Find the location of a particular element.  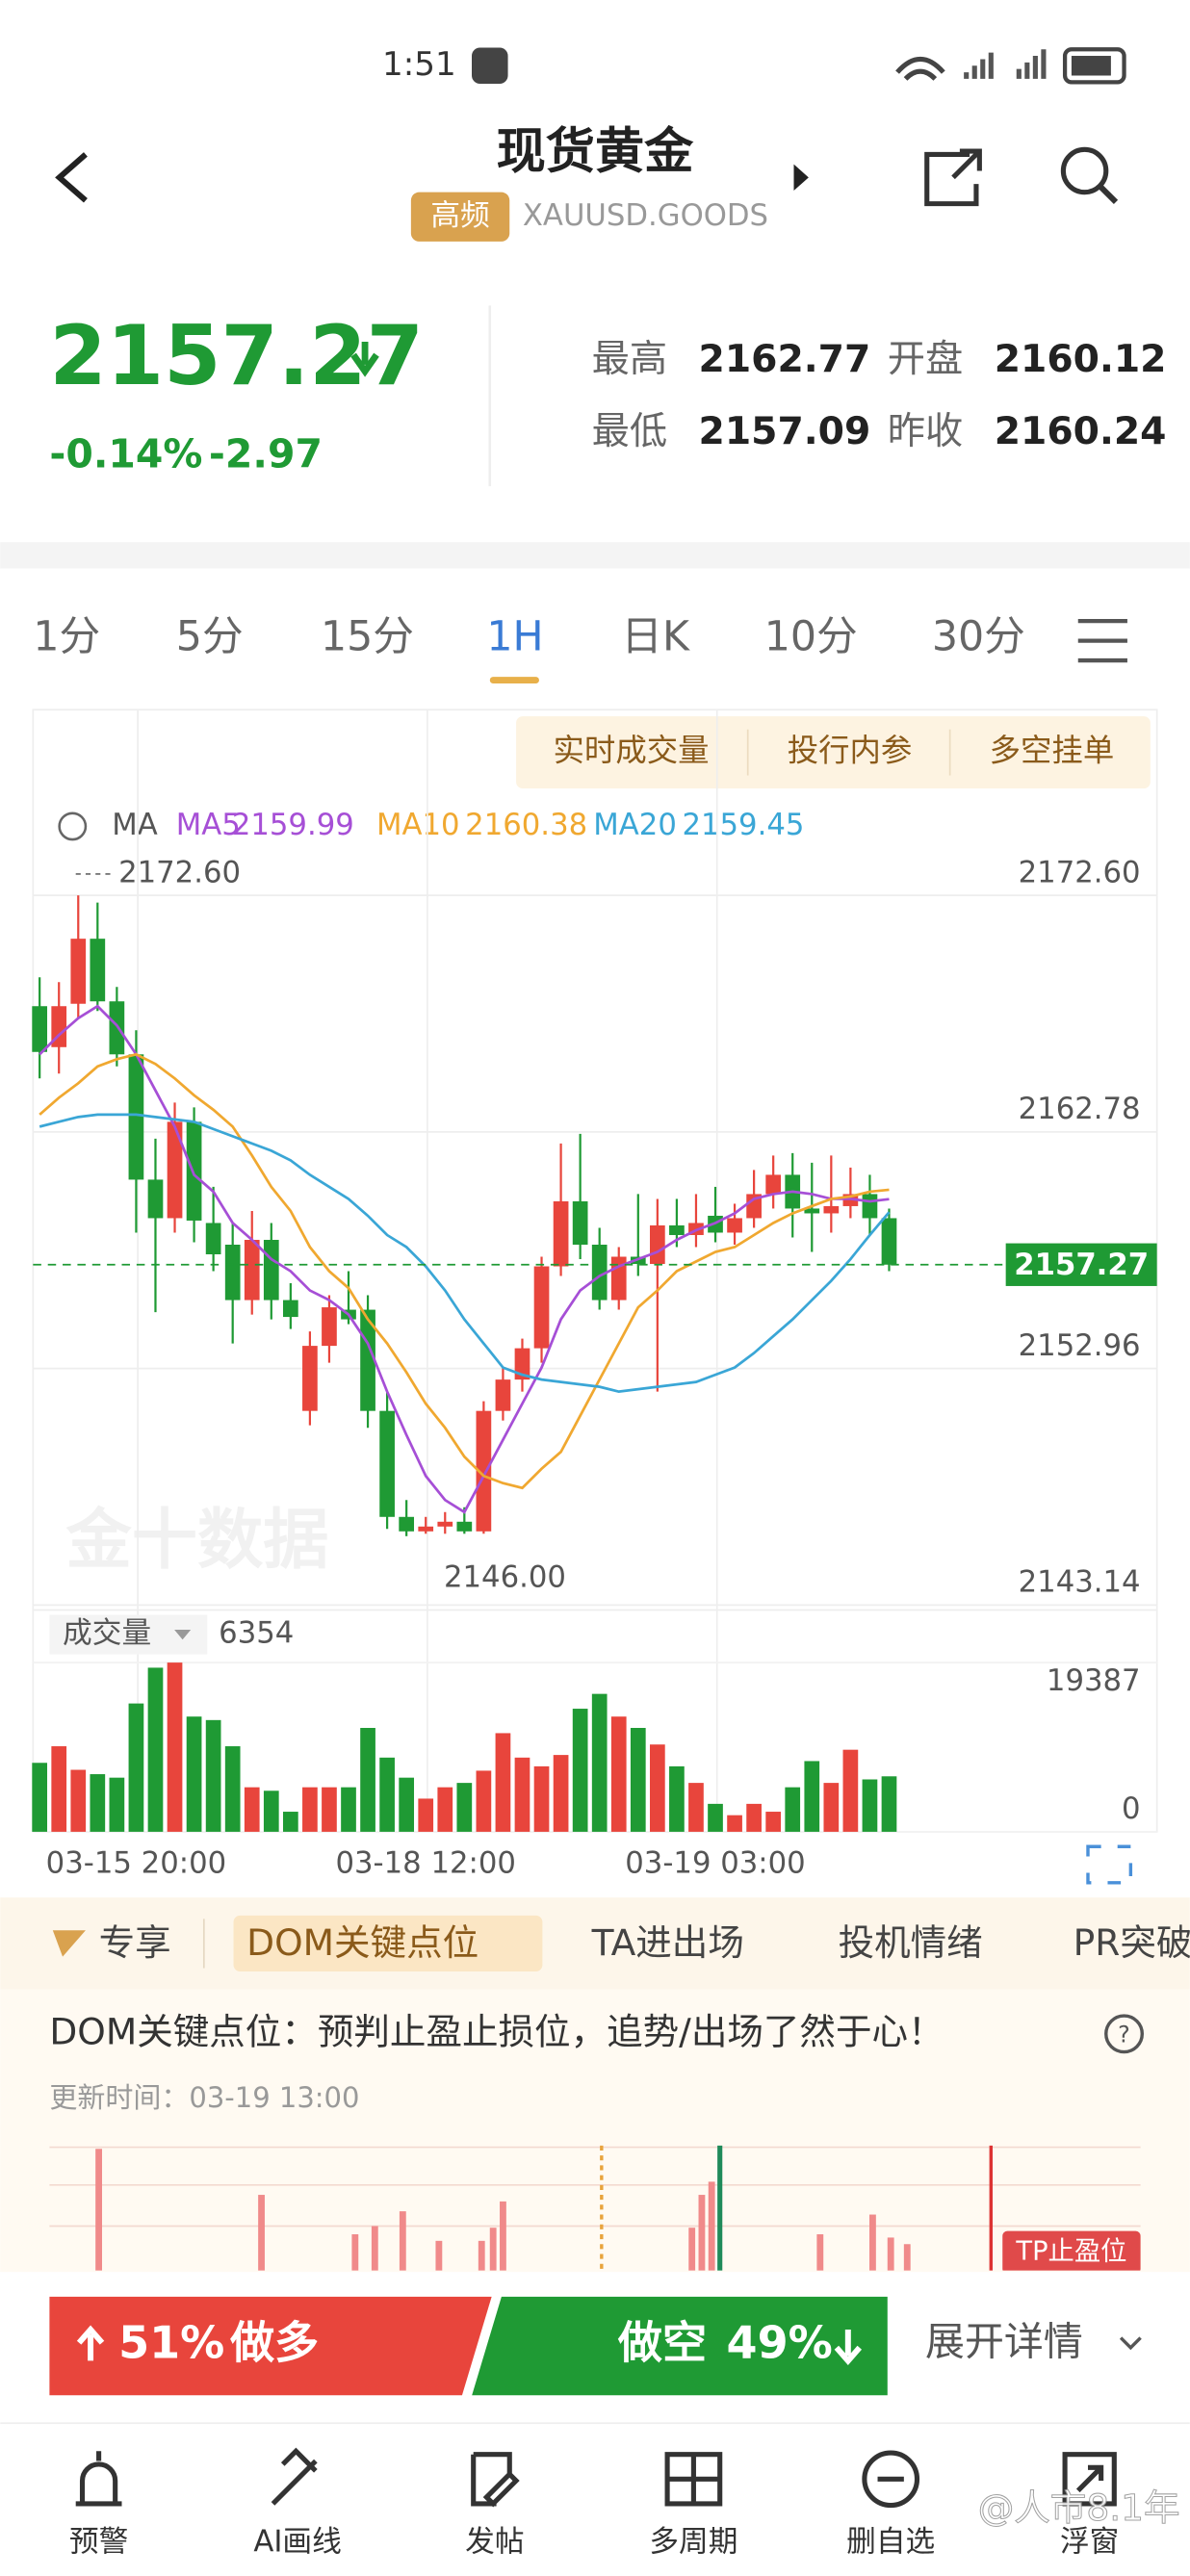

last-price-box is located at coordinates (1081, 1264).